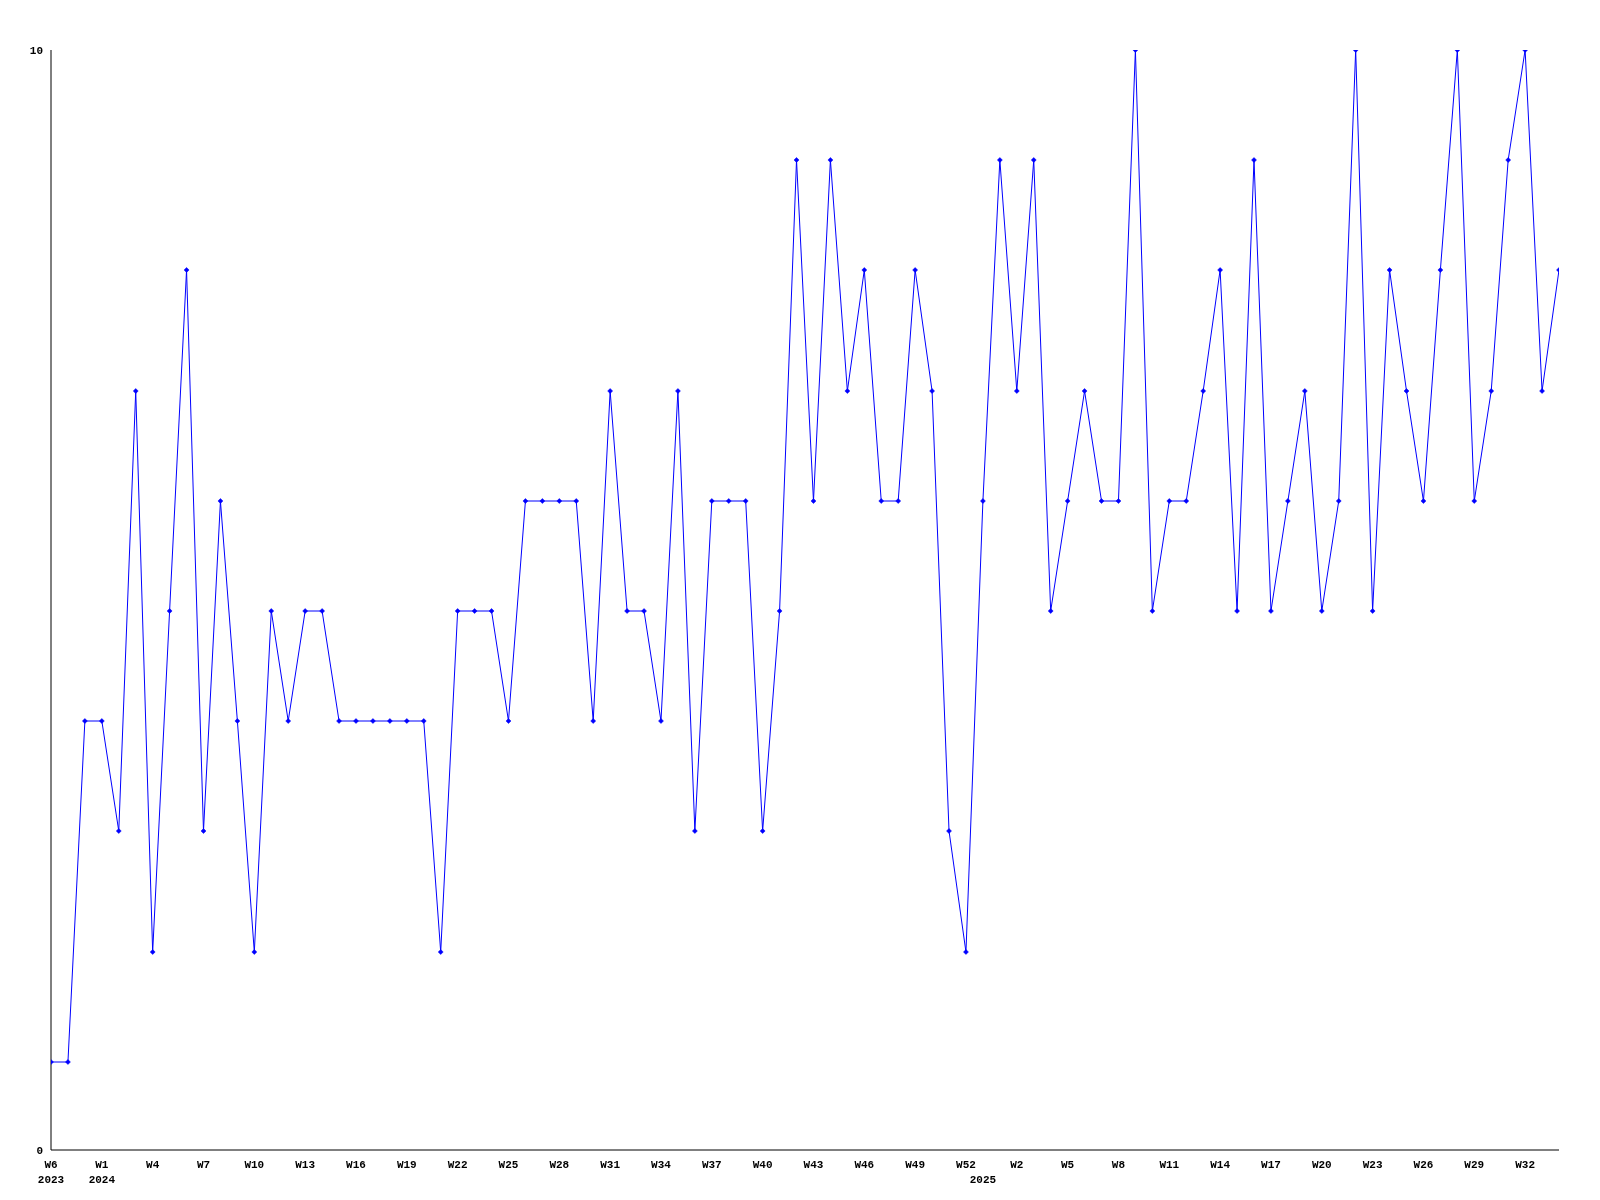 The height and width of the screenshot is (1200, 1600). Describe the element at coordinates (762, 1165) in the screenshot. I see `x-tick-label: W40` at that location.